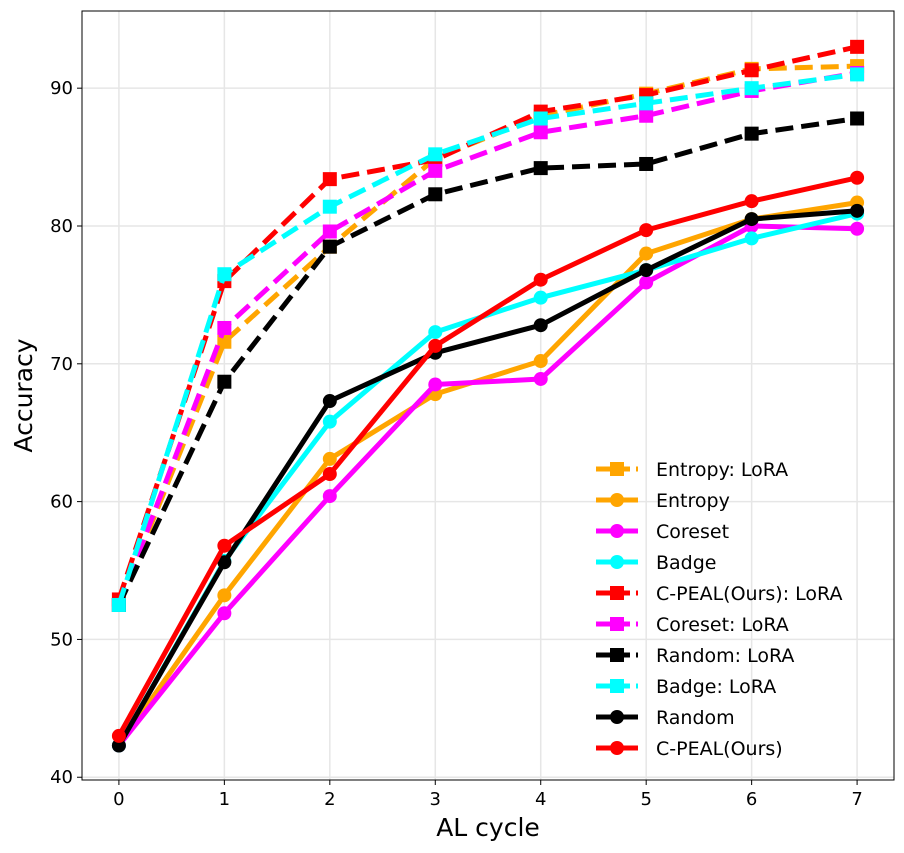 The image size is (904, 853). Describe the element at coordinates (61, 639) in the screenshot. I see `y-tick-label: 50` at that location.